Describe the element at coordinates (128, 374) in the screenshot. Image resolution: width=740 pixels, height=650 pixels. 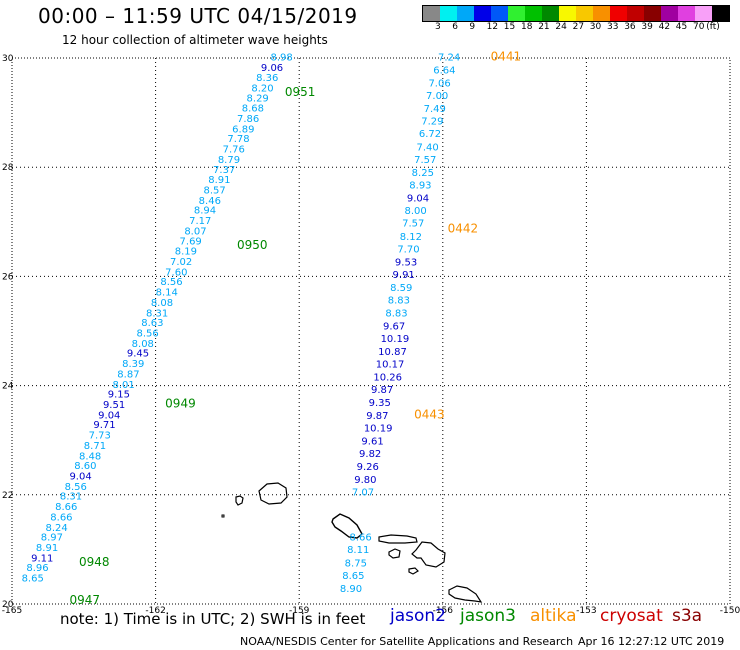
I see `wave-height-reading: 8.87` at that location.